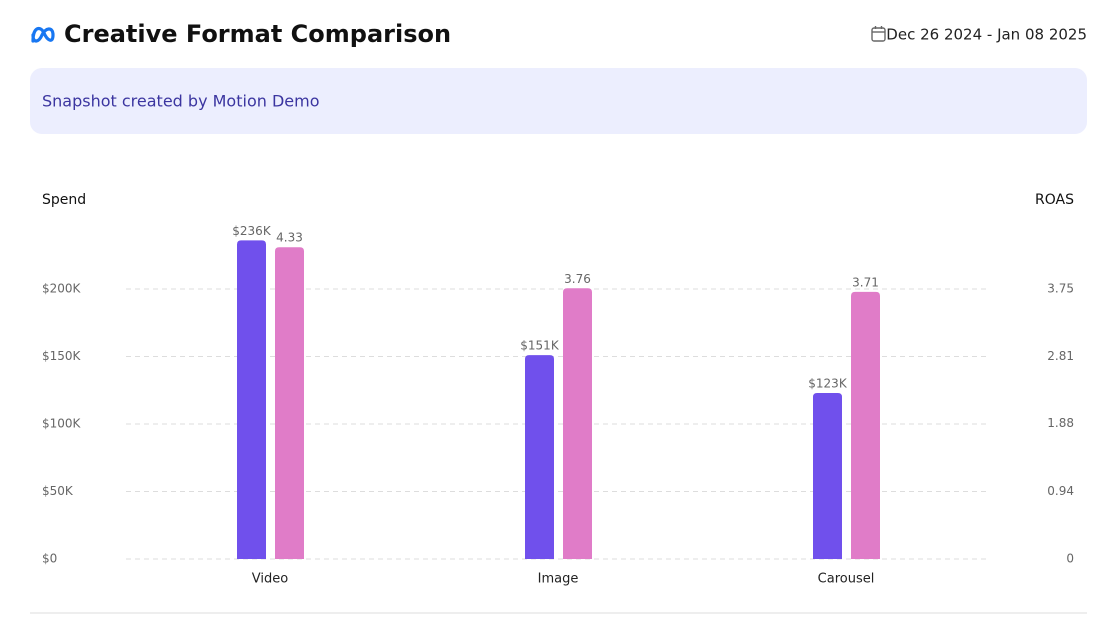  Describe the element at coordinates (289, 238) in the screenshot. I see `value-label: 4.33` at that location.